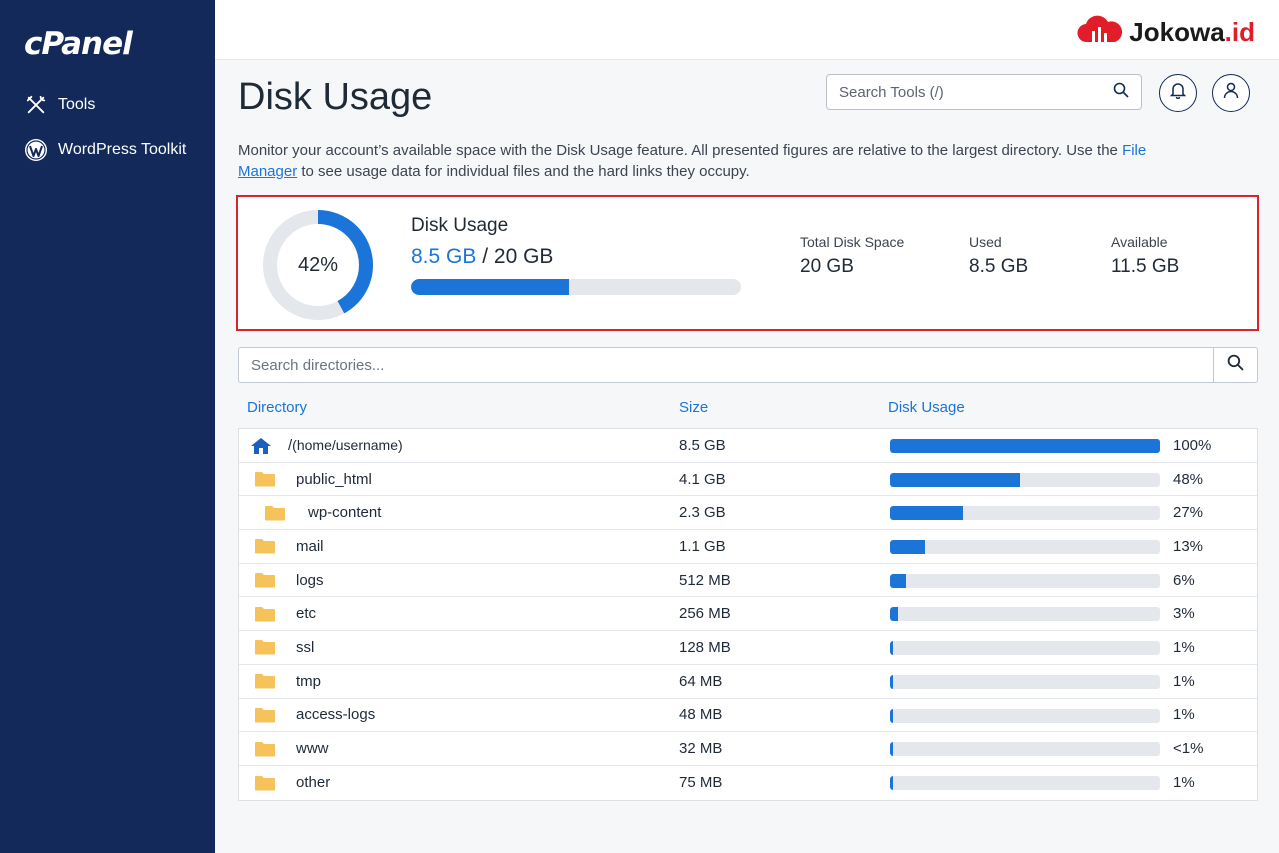  Describe the element at coordinates (309, 681) in the screenshot. I see `directory-name: tmp` at that location.